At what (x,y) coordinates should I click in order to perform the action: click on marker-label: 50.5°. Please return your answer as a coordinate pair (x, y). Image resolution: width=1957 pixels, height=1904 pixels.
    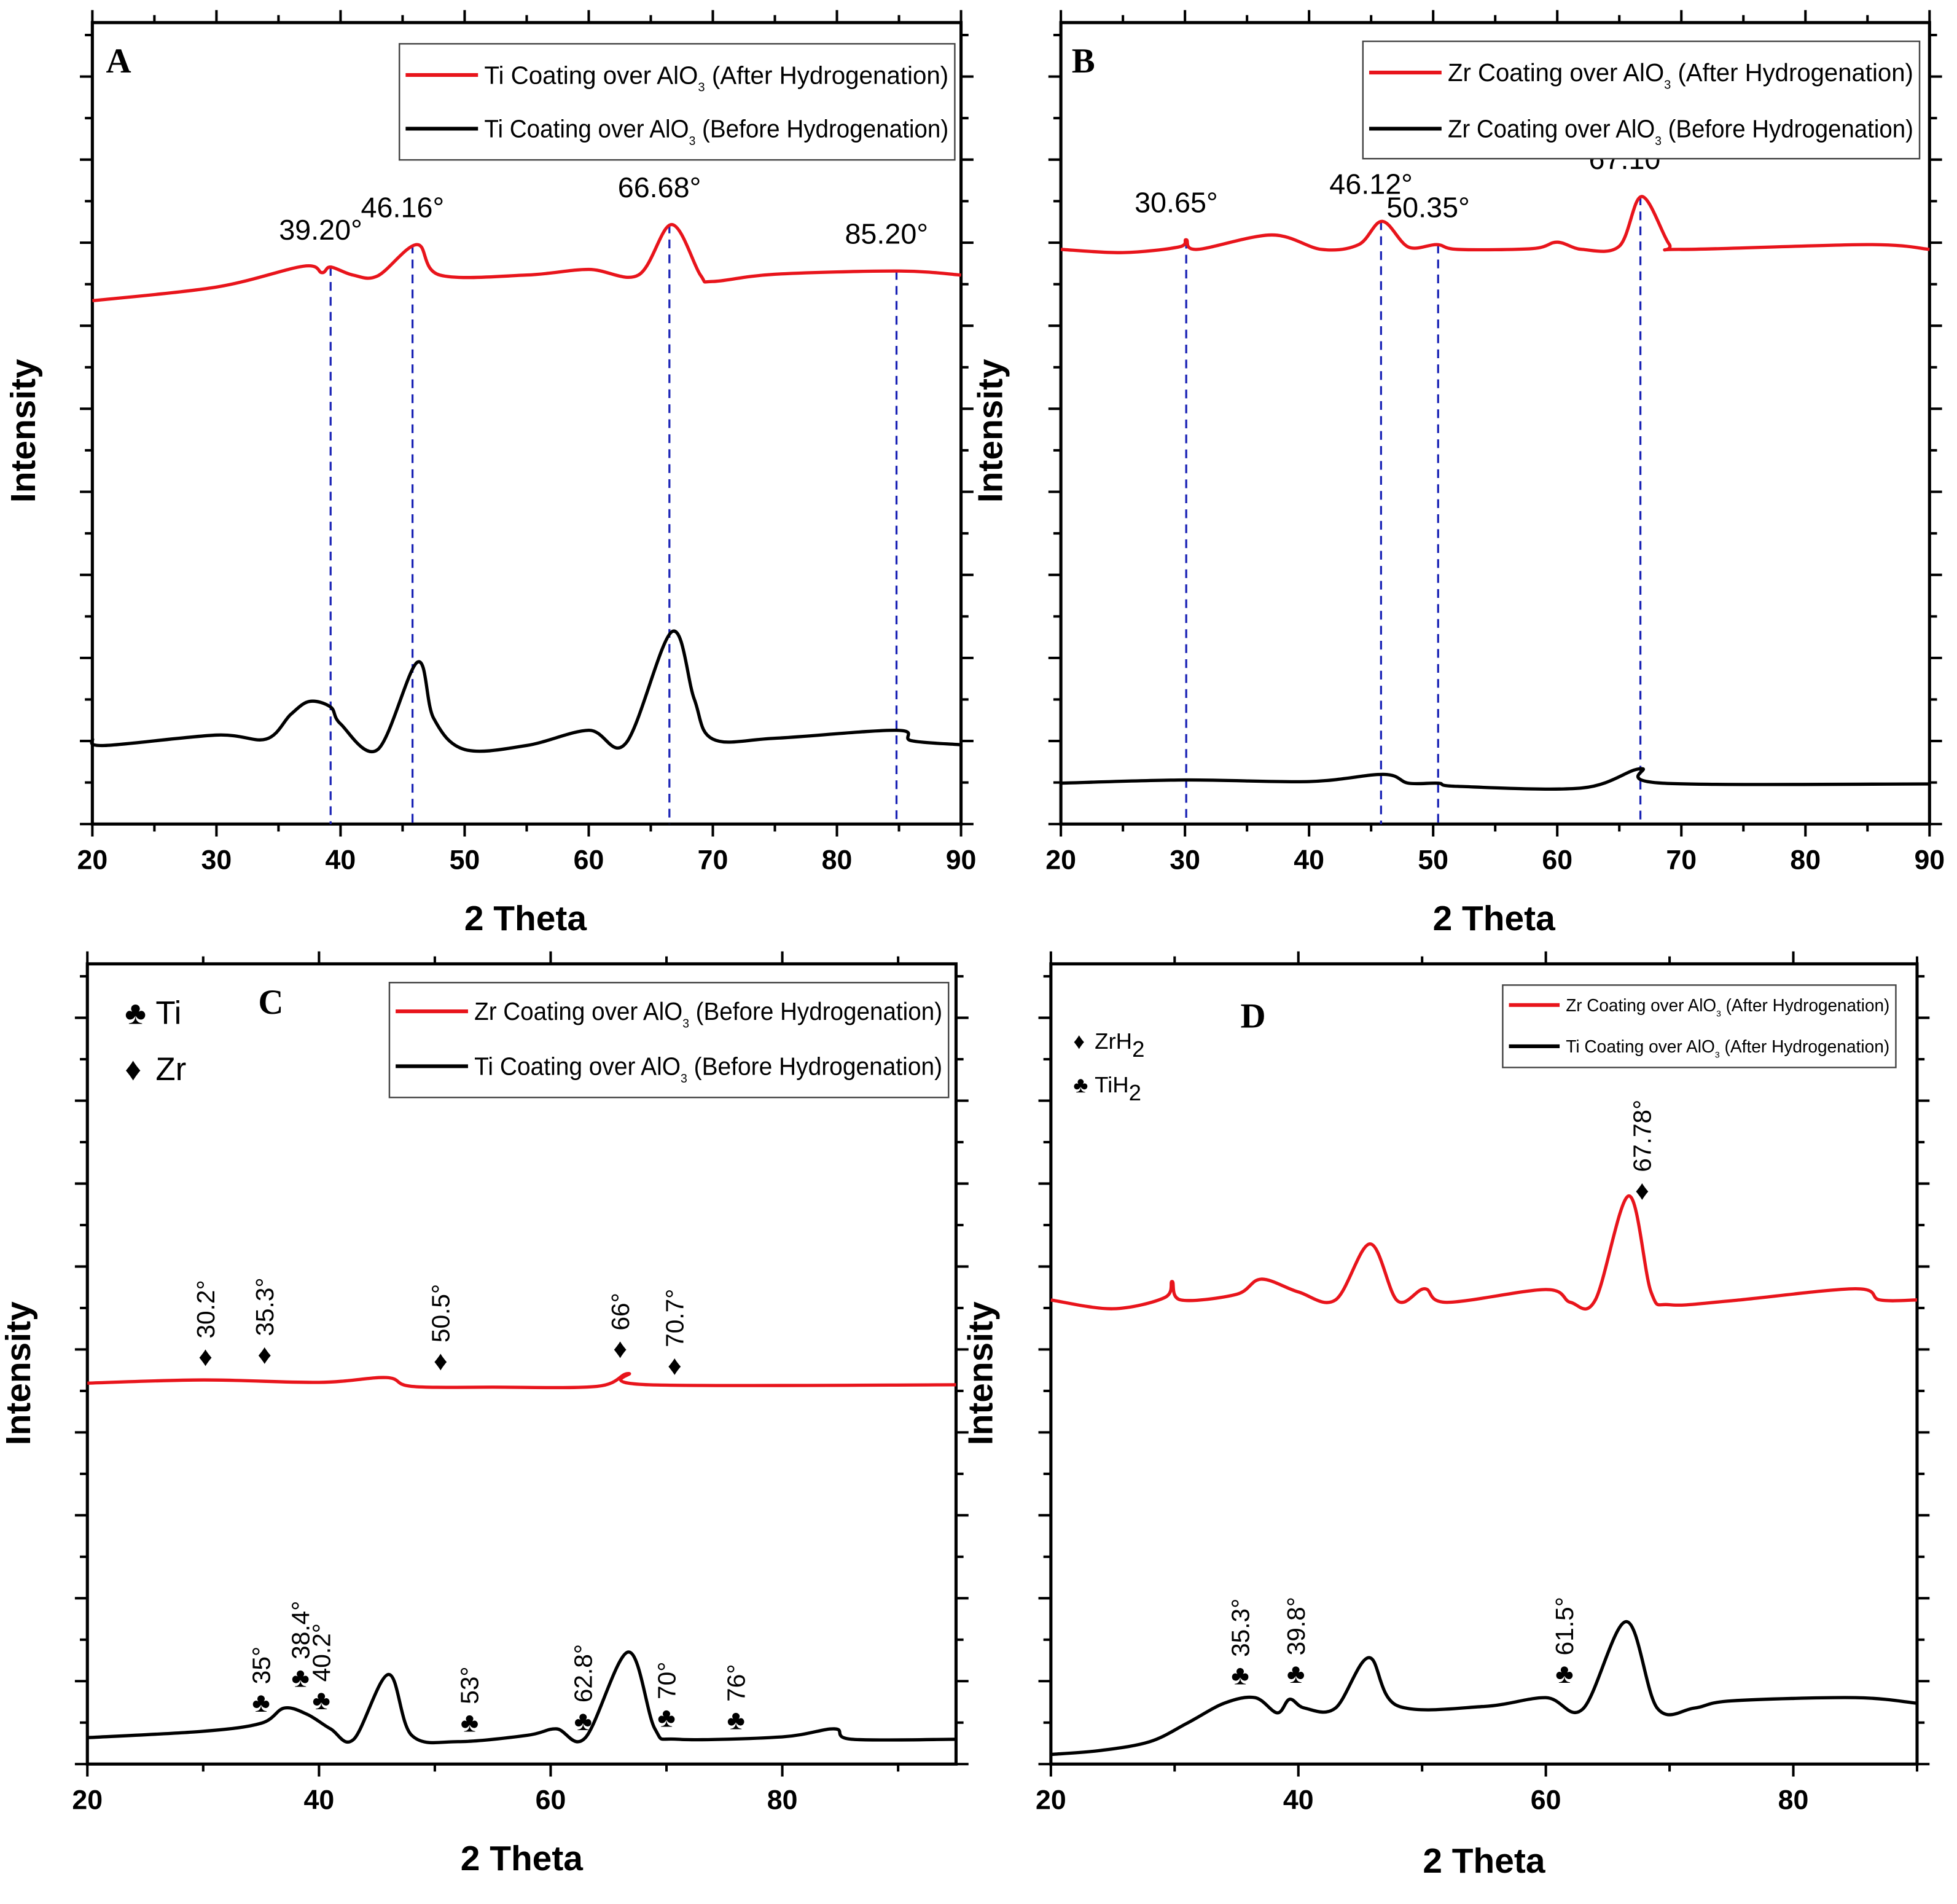
    Looking at the image, I should click on (441, 1313).